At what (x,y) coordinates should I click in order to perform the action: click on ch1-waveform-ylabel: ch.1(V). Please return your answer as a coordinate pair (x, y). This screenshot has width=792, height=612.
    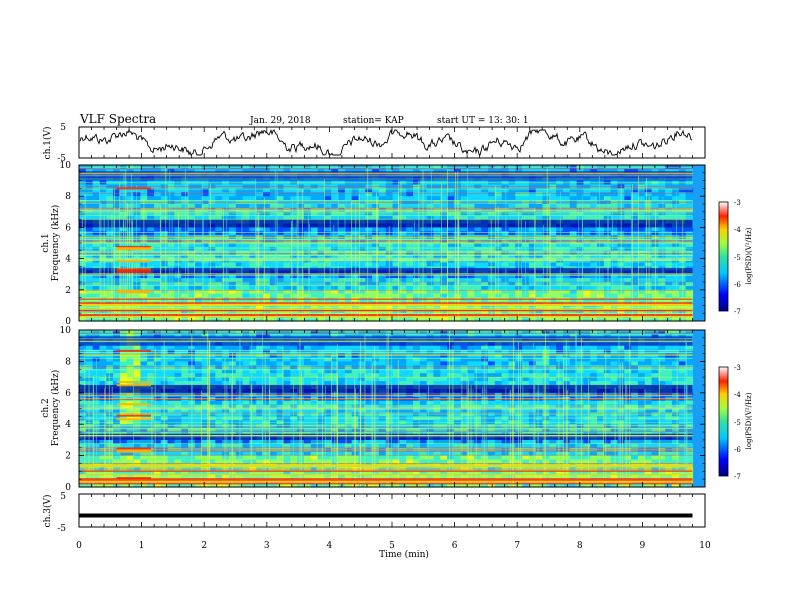
    Looking at the image, I should click on (47, 143).